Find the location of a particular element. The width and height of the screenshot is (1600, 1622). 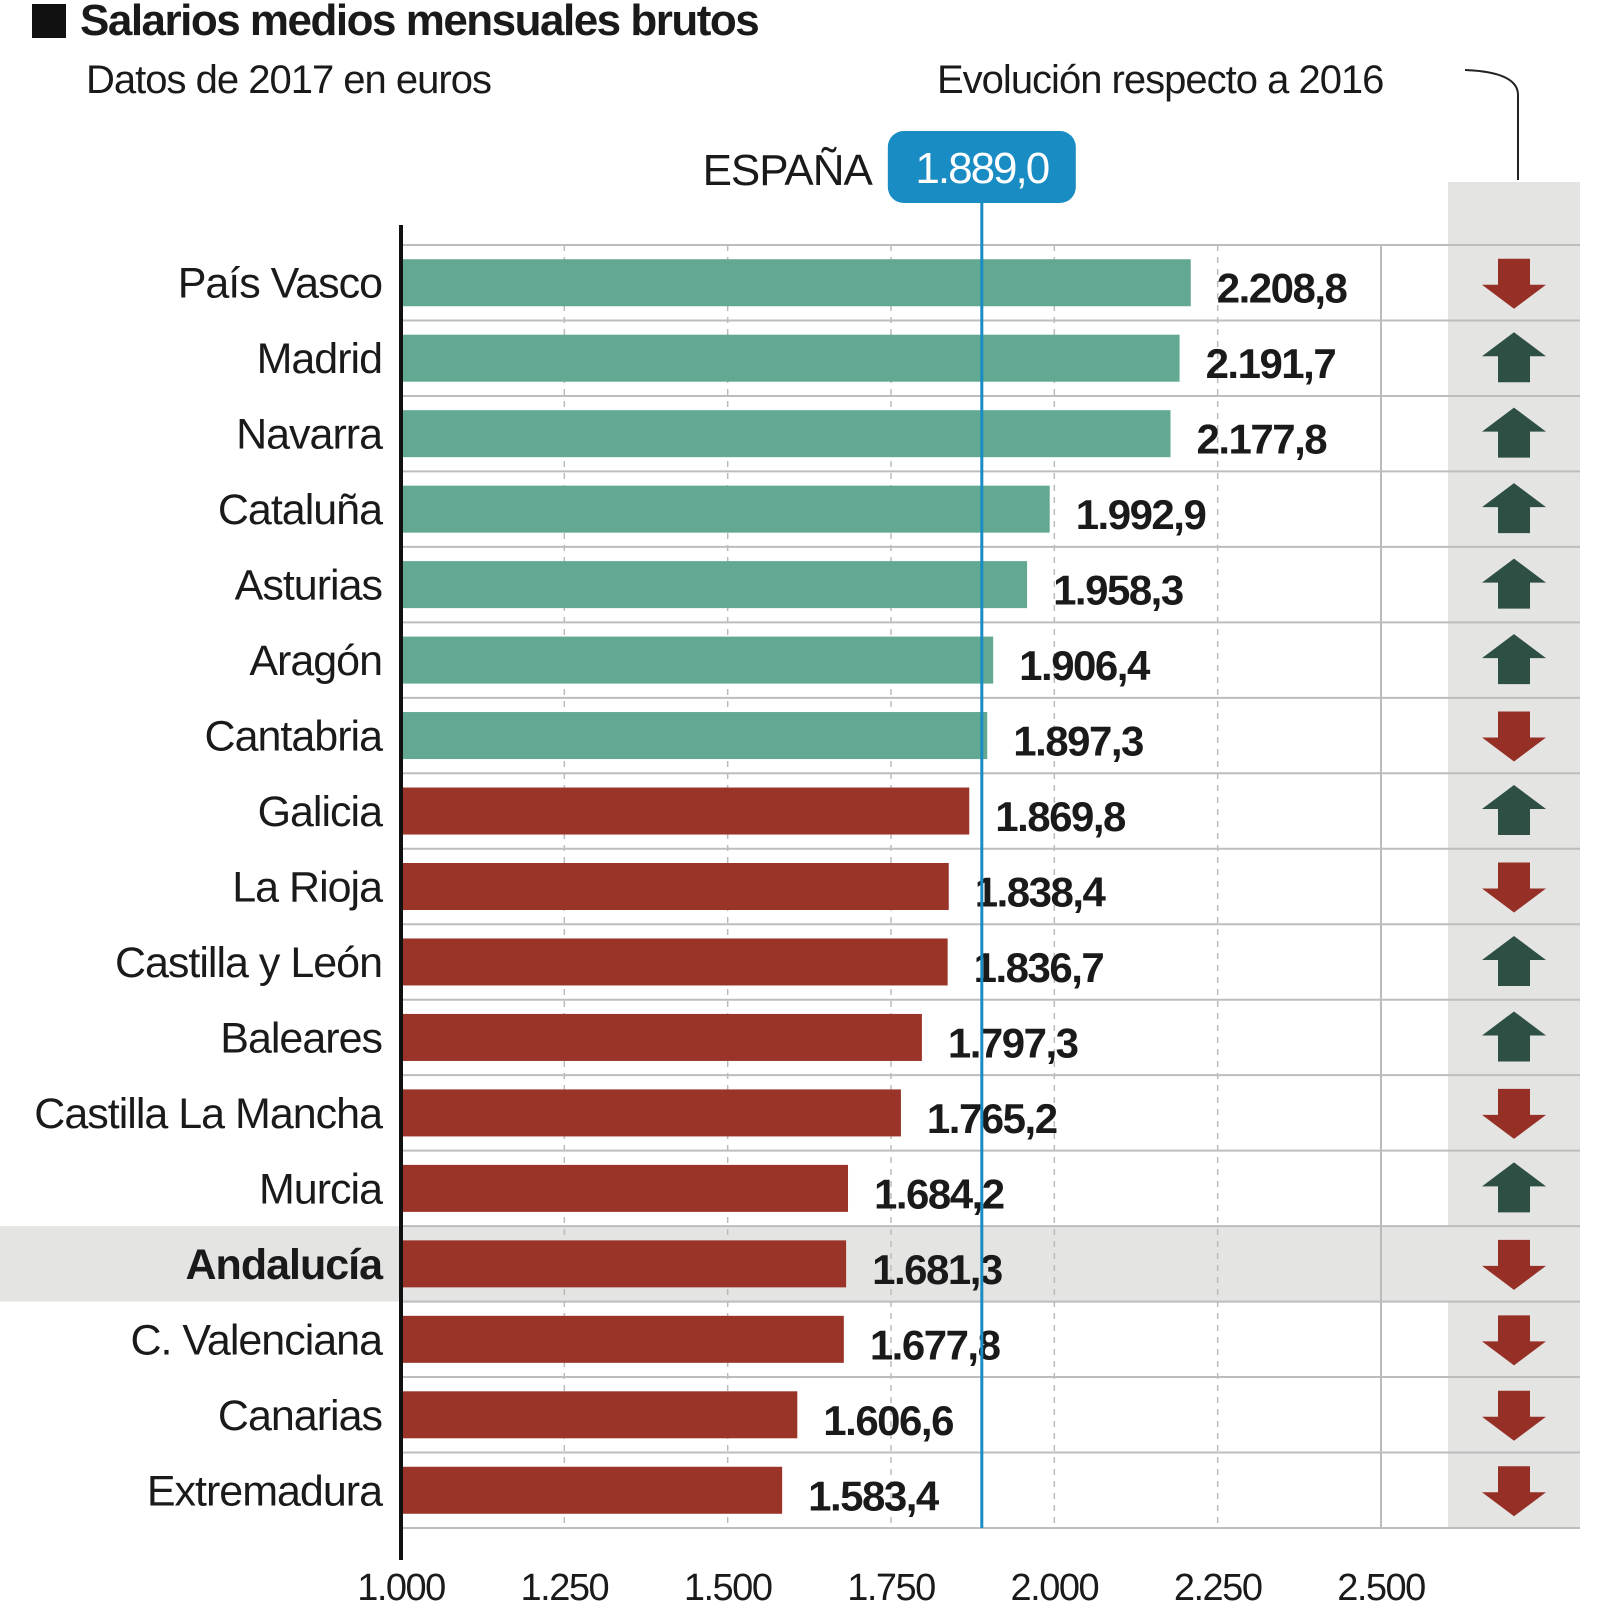

x-tick-label: 2.250 is located at coordinates (1218, 1588).